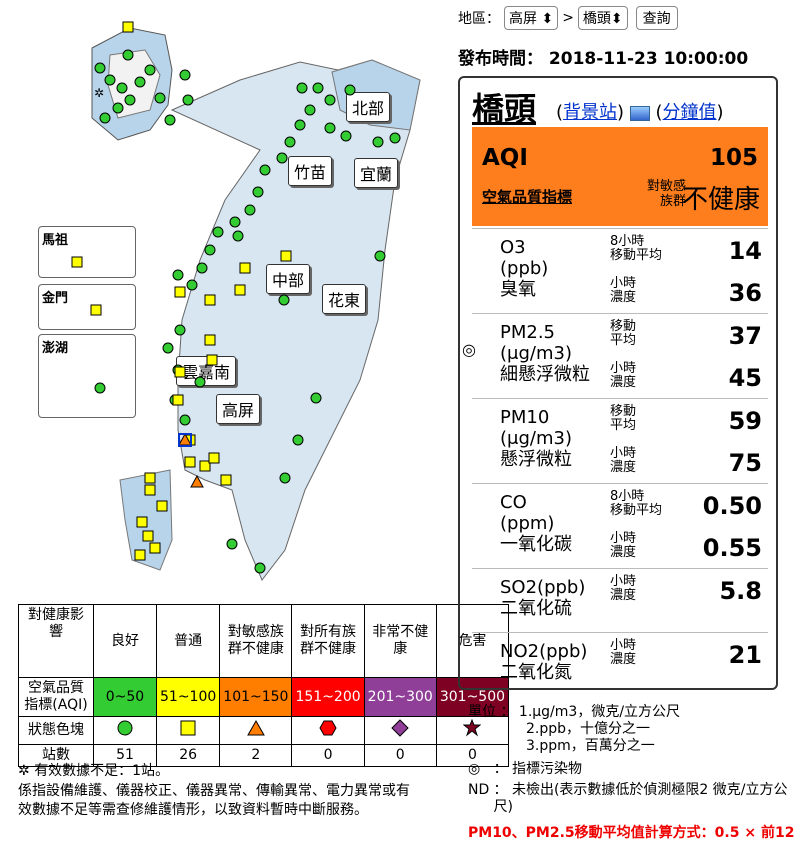 Image resolution: width=800 pixels, height=842 pixels. I want to click on inset-kinmen: 金門, so click(87, 307).